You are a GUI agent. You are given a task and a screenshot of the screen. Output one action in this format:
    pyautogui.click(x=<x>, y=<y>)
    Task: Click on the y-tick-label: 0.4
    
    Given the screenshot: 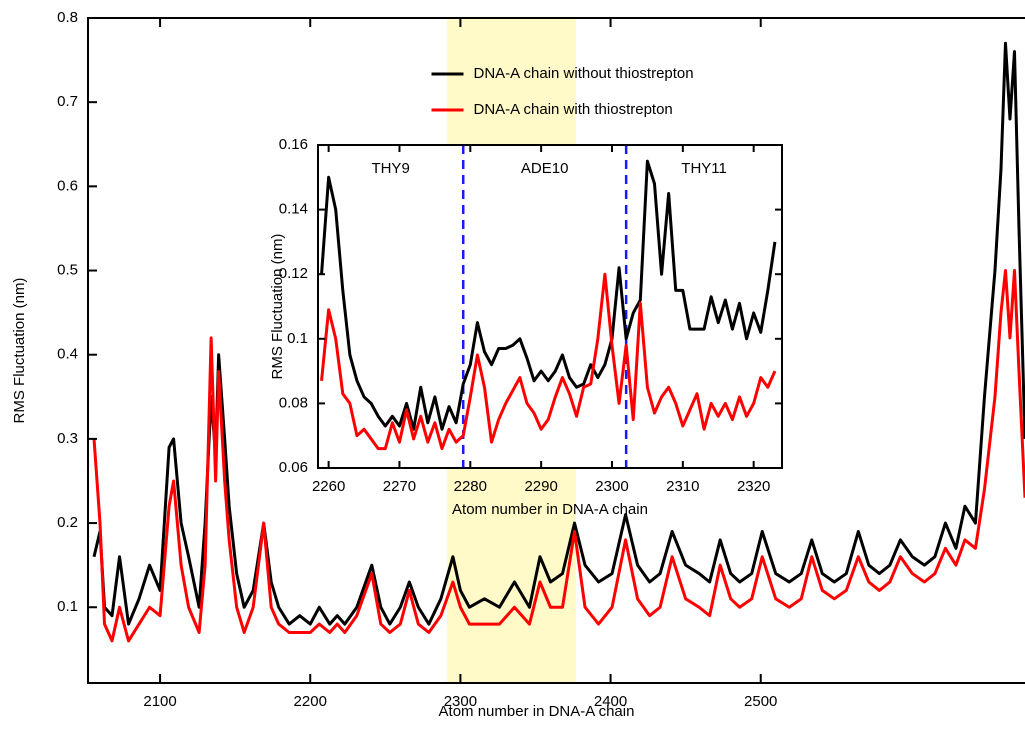 What is the action you would take?
    pyautogui.click(x=67, y=354)
    